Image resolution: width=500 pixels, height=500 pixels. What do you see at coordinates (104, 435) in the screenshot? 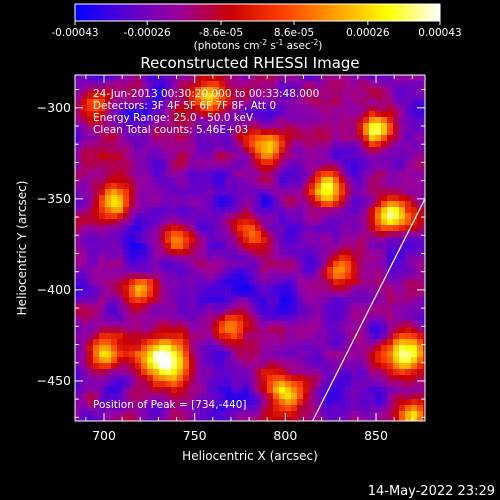
I see `x-tick-label: 700` at bounding box center [104, 435].